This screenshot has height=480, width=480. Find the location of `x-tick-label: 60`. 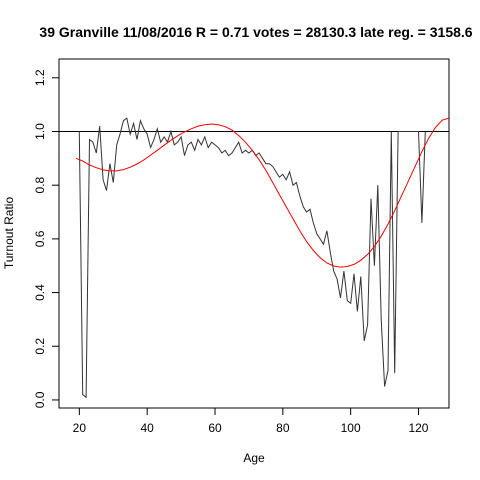

x-tick-label: 60 is located at coordinates (215, 428).